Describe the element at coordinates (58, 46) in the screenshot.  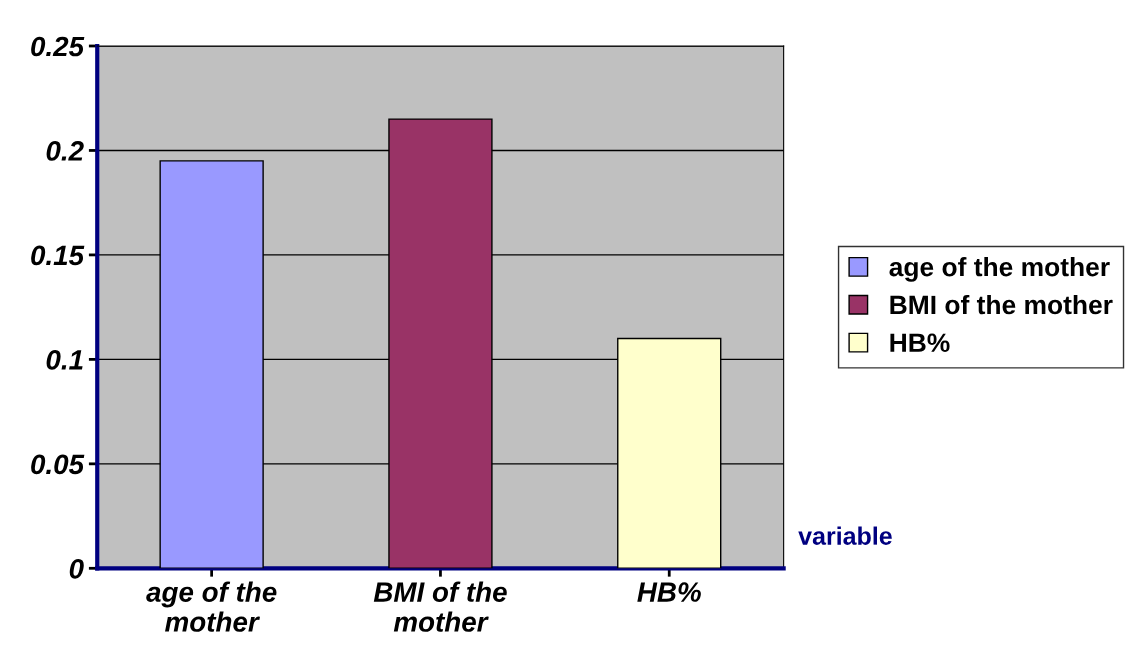
I see `y-tick-label: 0.25` at that location.